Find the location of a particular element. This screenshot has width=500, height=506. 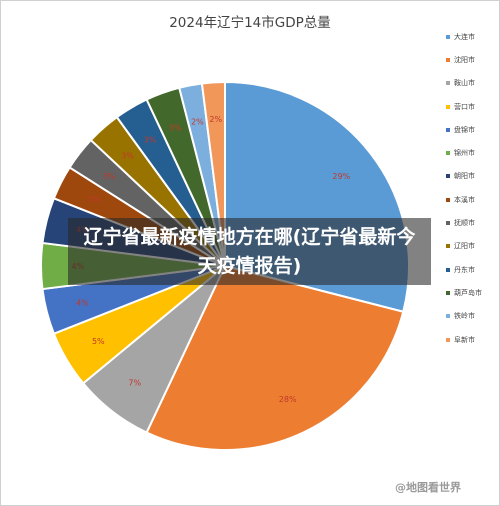

legend-item-1: 沈阳市 is located at coordinates (473, 59).